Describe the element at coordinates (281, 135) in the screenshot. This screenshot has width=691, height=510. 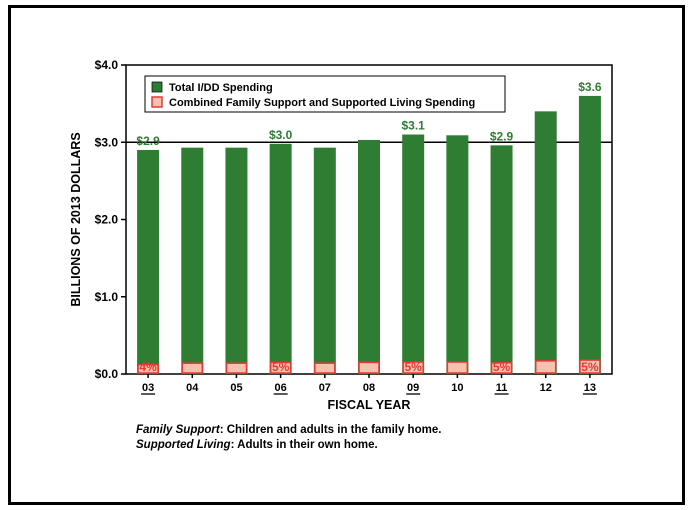
I see `data-label-total-06: $3.0` at that location.